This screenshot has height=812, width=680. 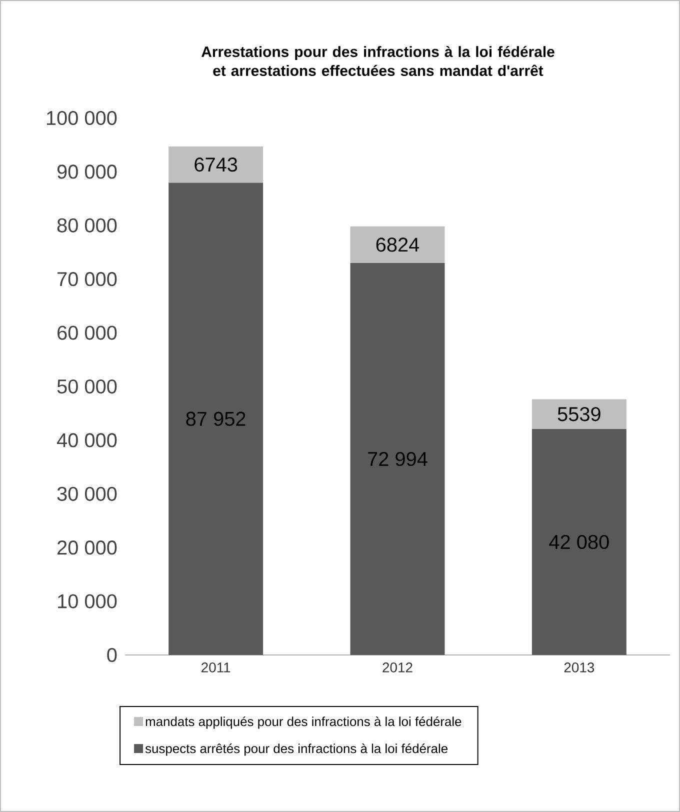 I want to click on chart-title: Arrestations pour des infractions à la loi fédérale et arrestations effectuées sans mandat d'arrêt, so click(x=377, y=61).